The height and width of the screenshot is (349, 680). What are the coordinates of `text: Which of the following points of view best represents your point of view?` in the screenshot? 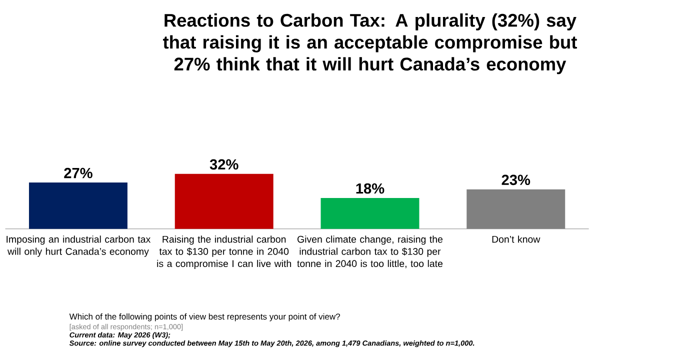 It's located at (204, 317).